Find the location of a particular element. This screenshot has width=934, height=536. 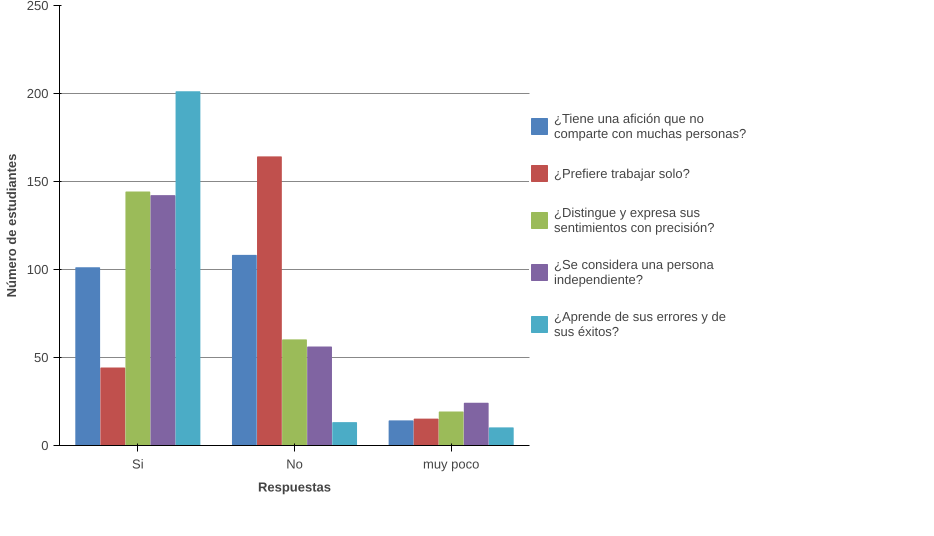

y-tick-label: 0 is located at coordinates (45, 445).